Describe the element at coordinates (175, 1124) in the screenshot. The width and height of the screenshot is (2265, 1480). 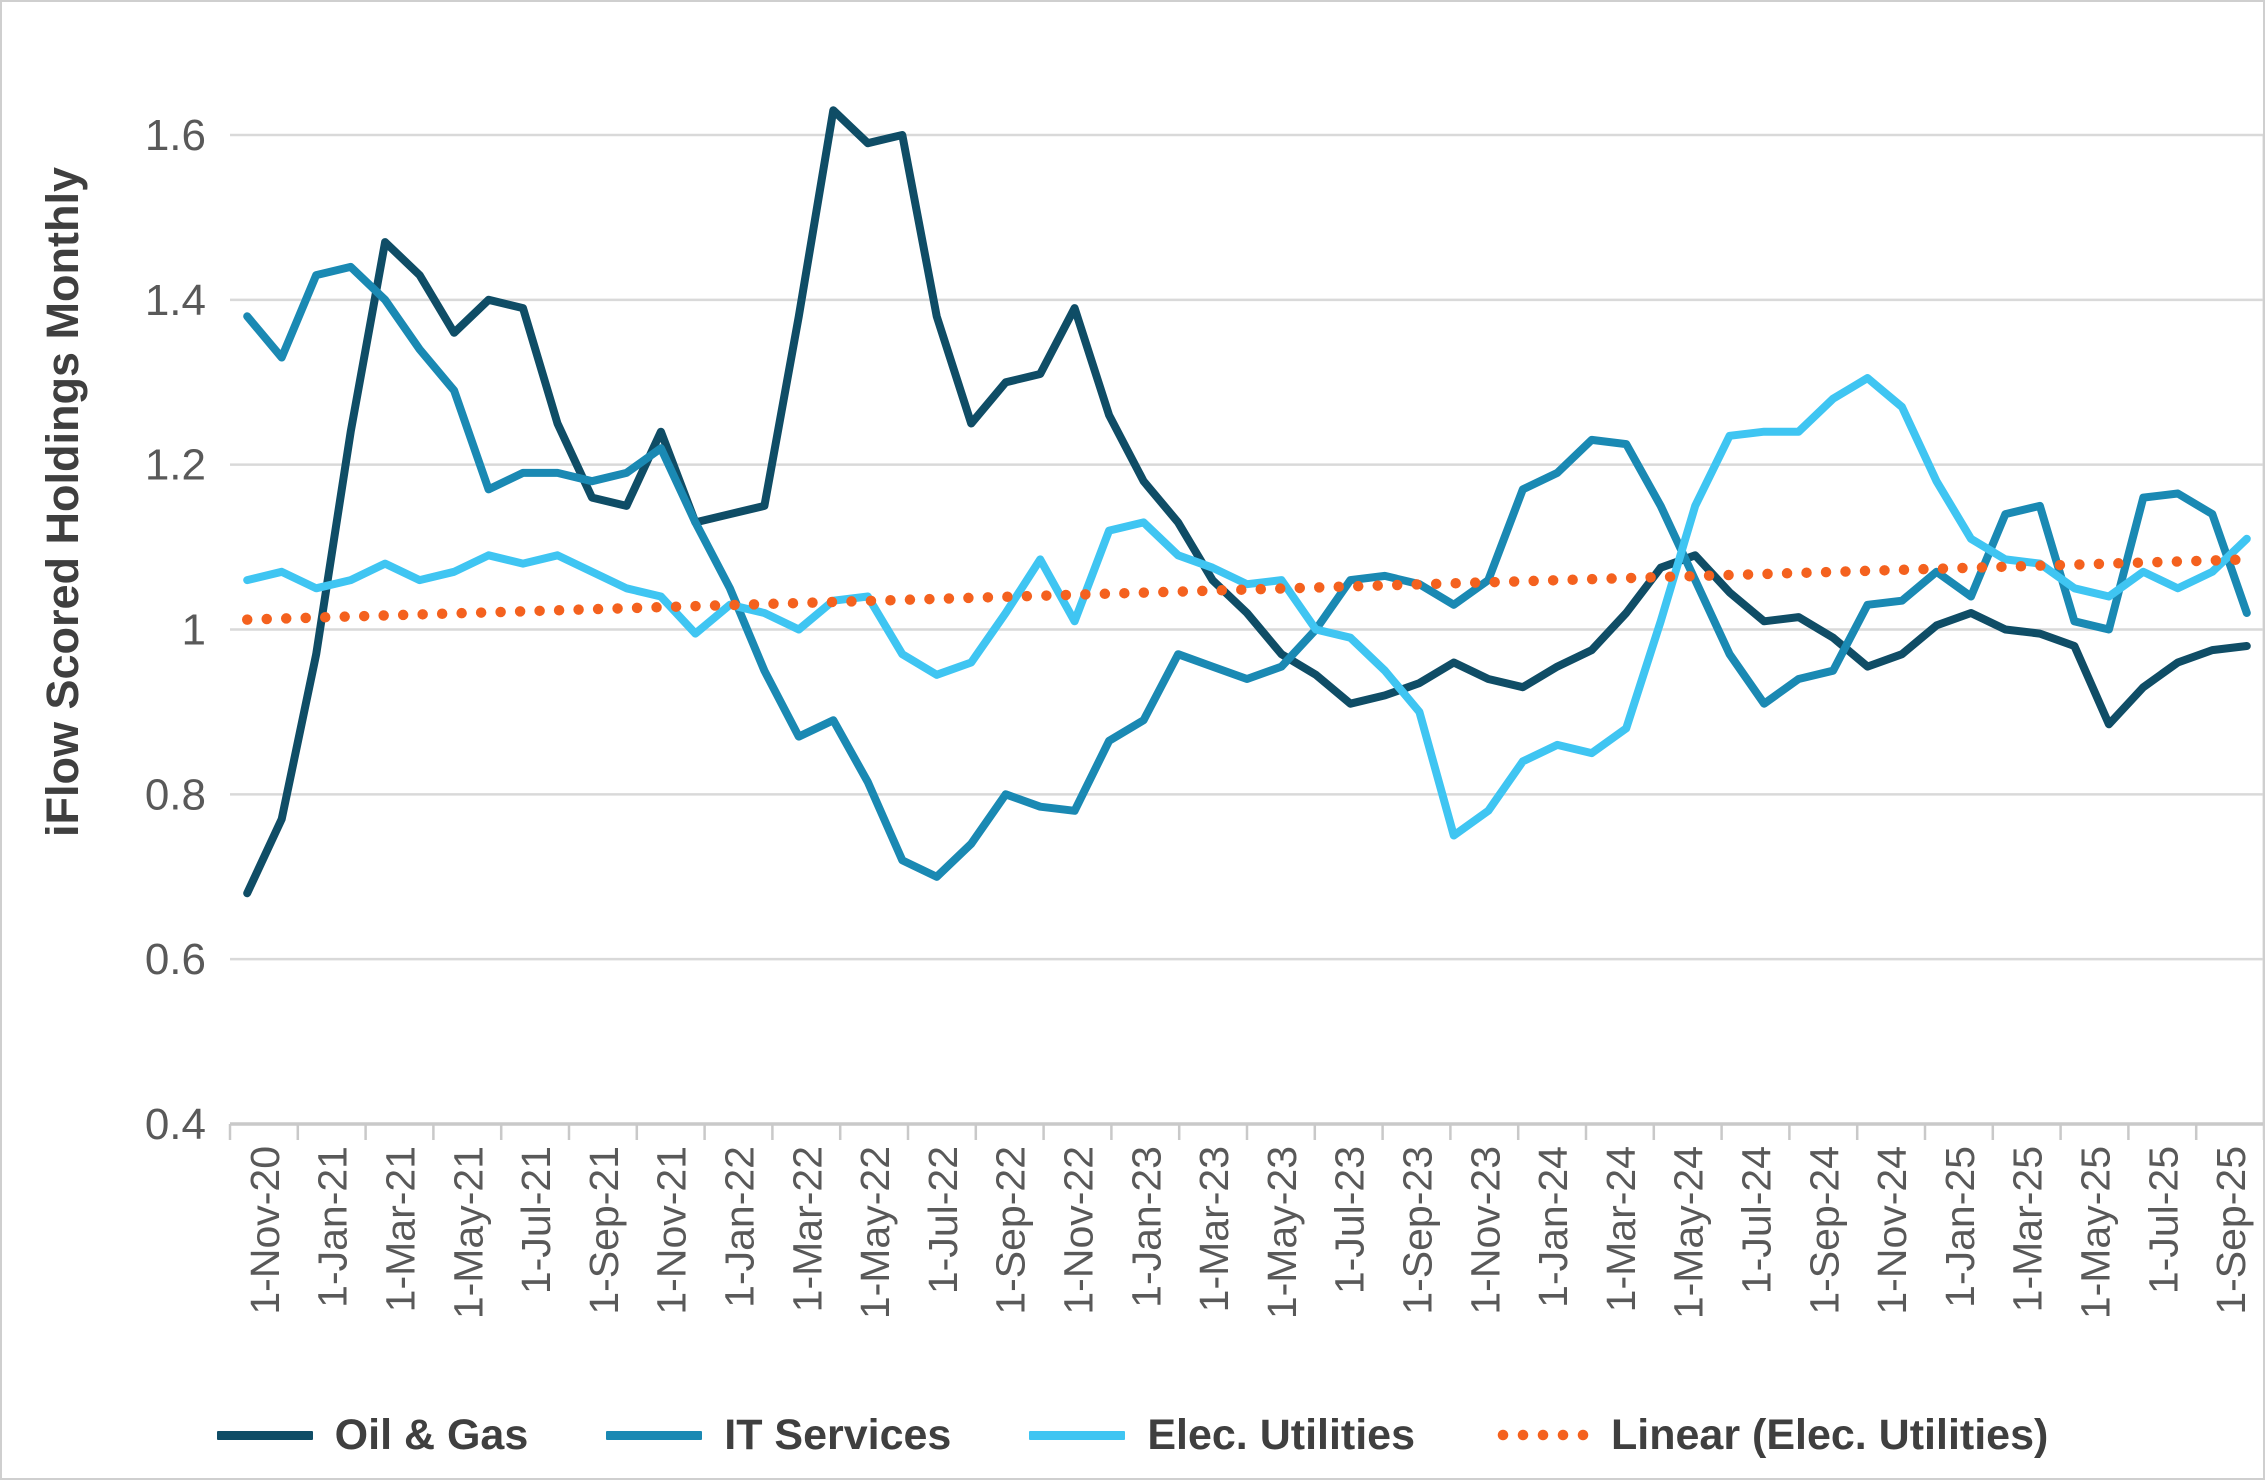
I see `y-axis-tick-label: 0.4` at that location.